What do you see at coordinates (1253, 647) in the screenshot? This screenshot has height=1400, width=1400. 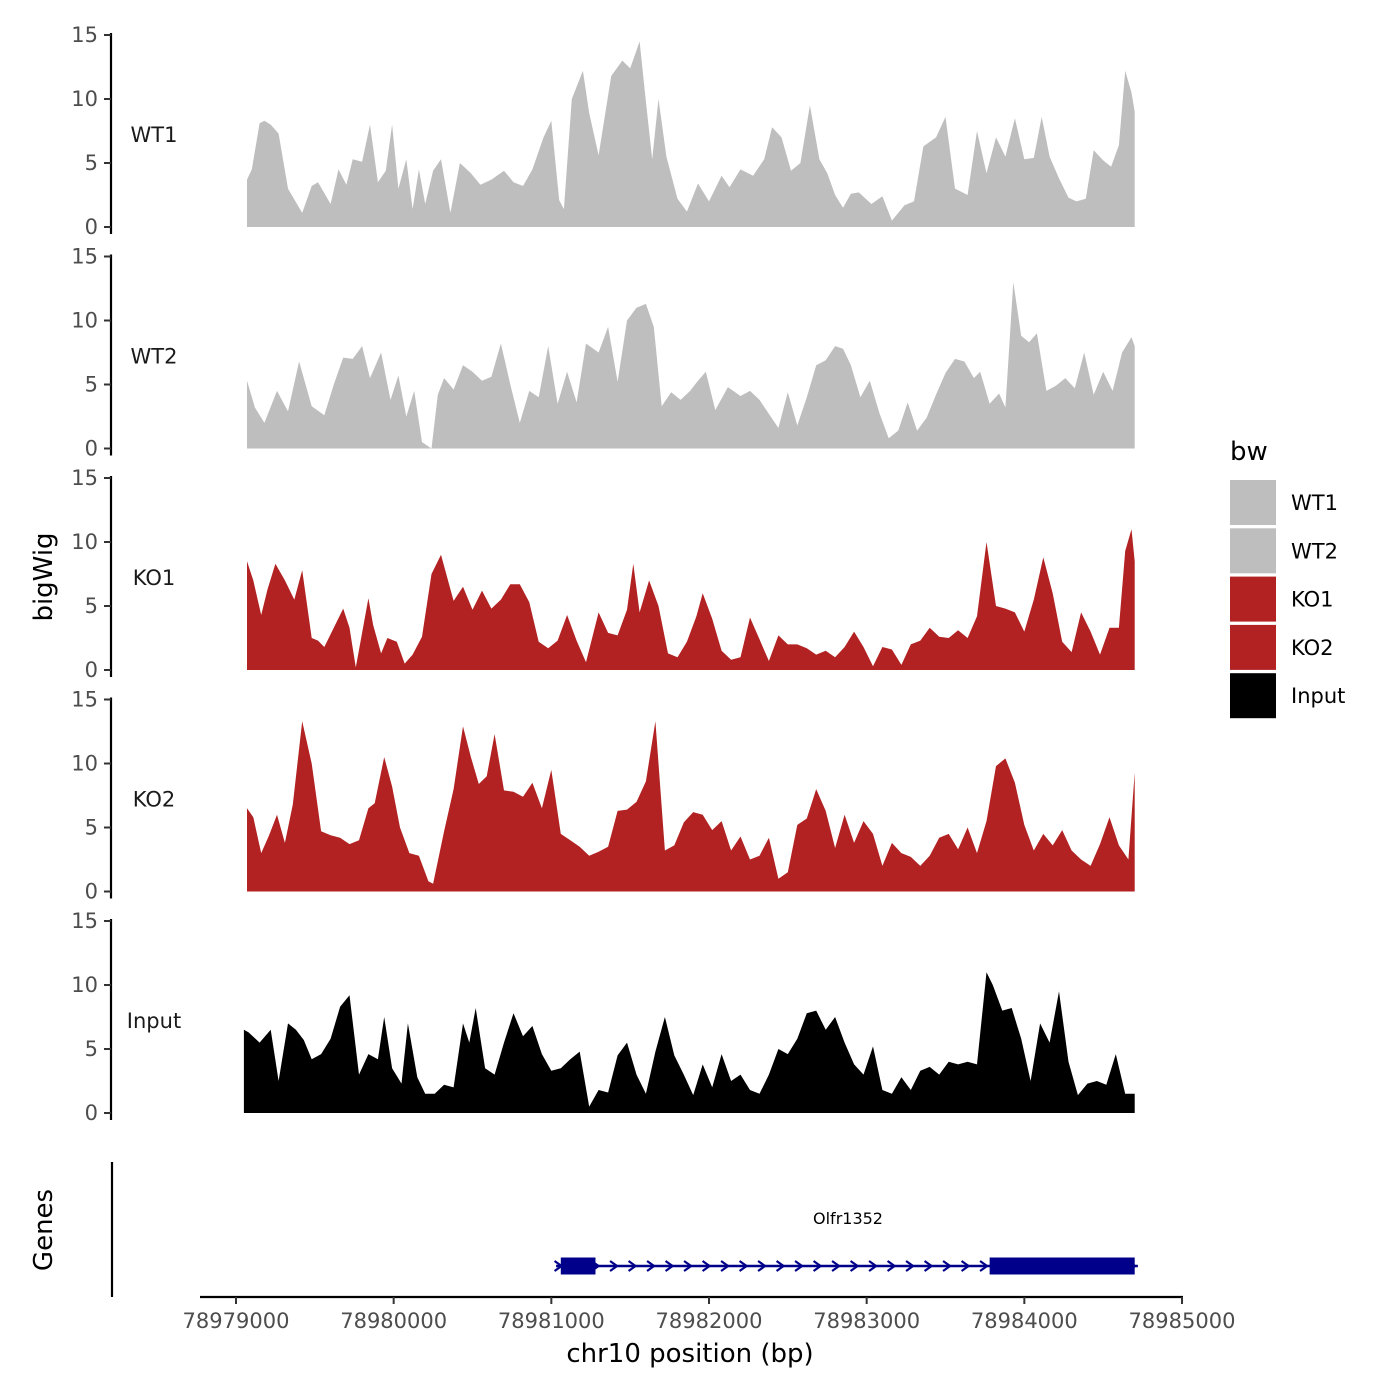 I see `legend-key-ko2` at bounding box center [1253, 647].